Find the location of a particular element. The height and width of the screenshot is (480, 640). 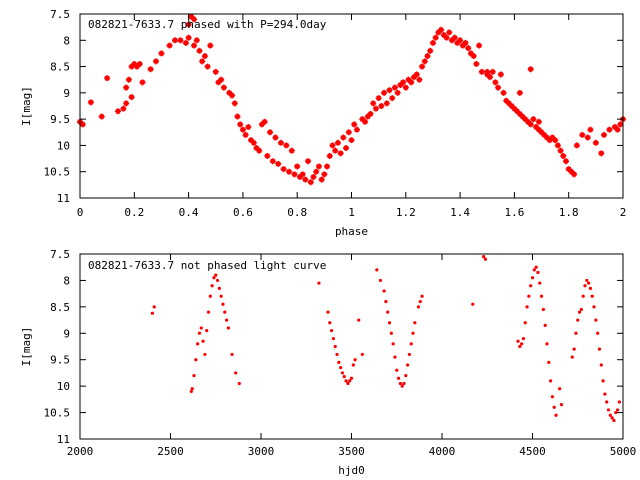

y-tick-label: 11 is located at coordinates (63, 439).